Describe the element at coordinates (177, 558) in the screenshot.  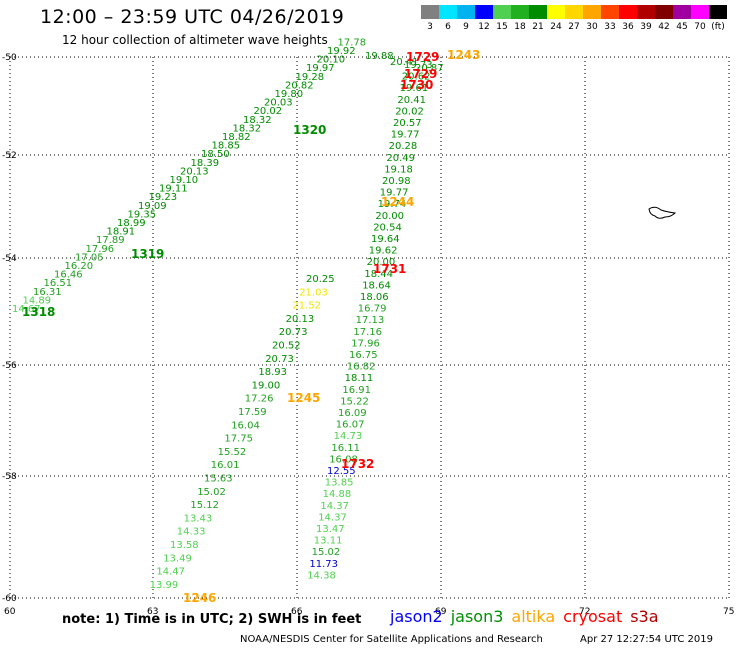
I see `swh-value: 13.49` at that location.